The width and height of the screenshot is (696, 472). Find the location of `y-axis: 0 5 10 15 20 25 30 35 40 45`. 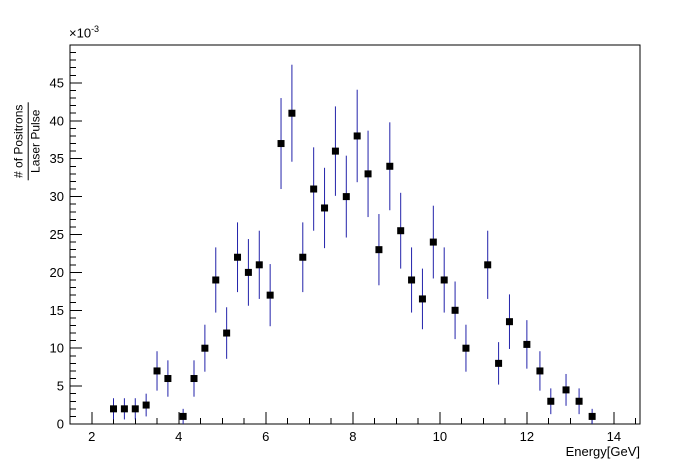

y-axis: 0 5 10 15 20 25 30 35 40 45 is located at coordinates (66, 238).